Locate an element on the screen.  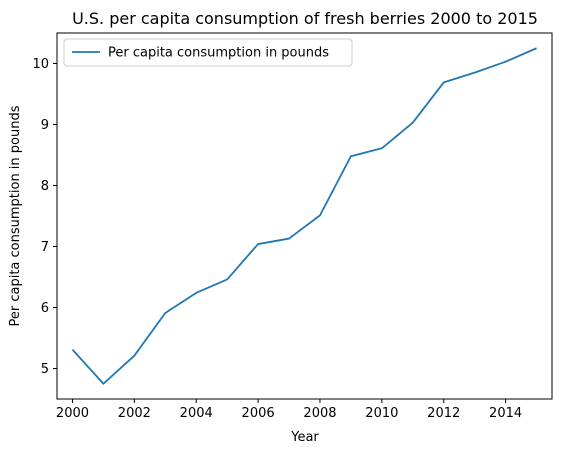
x-tick-label: 2014 is located at coordinates (505, 413).